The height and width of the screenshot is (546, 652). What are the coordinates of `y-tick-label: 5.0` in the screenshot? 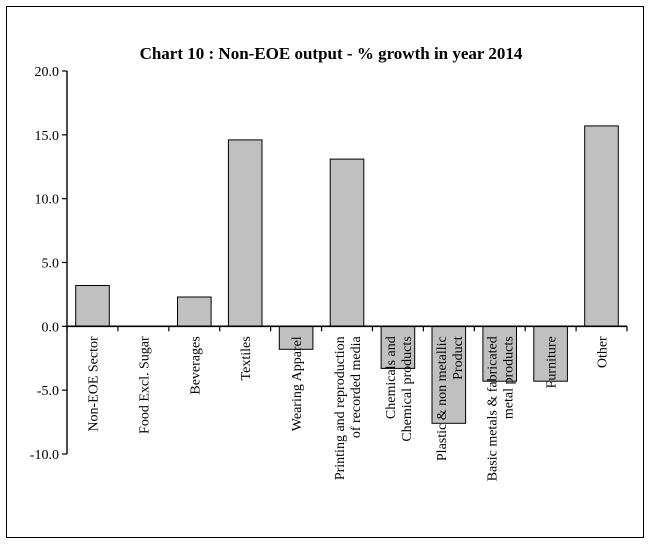 It's located at (51, 264).